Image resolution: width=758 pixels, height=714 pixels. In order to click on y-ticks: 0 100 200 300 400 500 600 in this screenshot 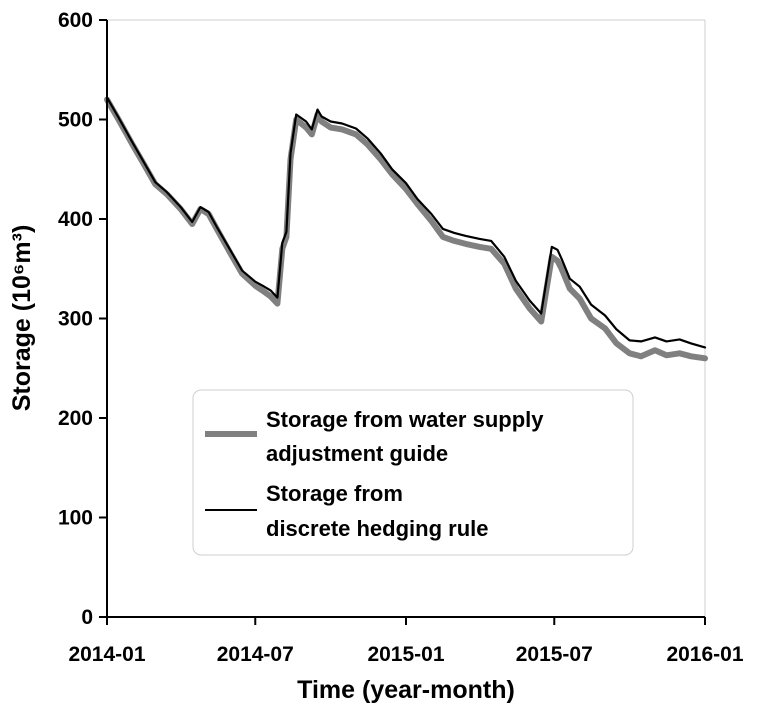, I will do `click(82, 319)`.